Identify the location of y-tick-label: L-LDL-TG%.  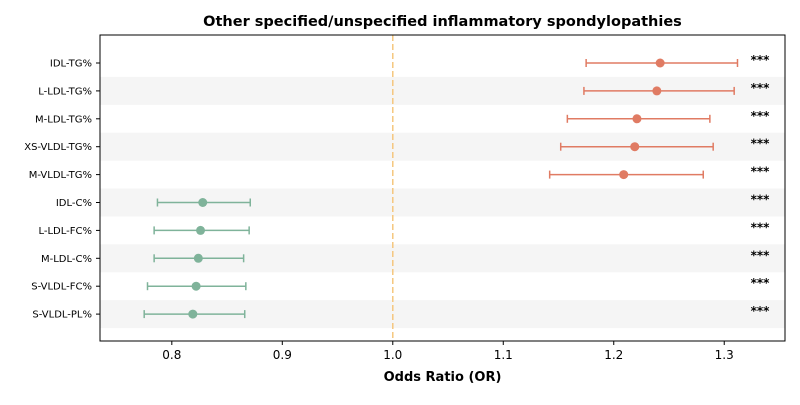
(65, 91).